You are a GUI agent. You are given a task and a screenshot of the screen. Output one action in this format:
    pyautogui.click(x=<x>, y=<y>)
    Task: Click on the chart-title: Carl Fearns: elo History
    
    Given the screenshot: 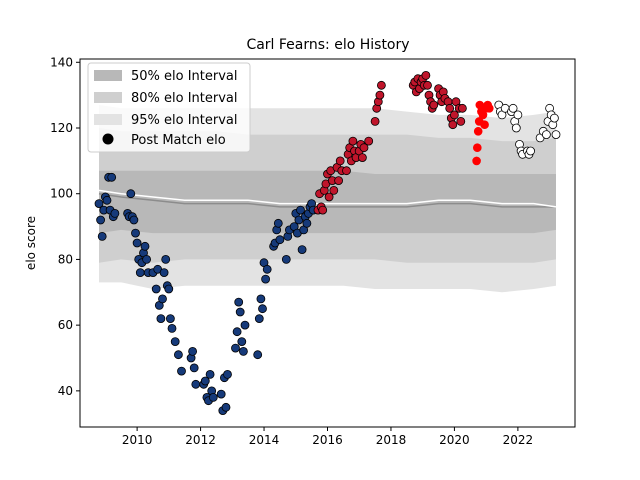 What is the action you would take?
    pyautogui.click(x=327, y=45)
    